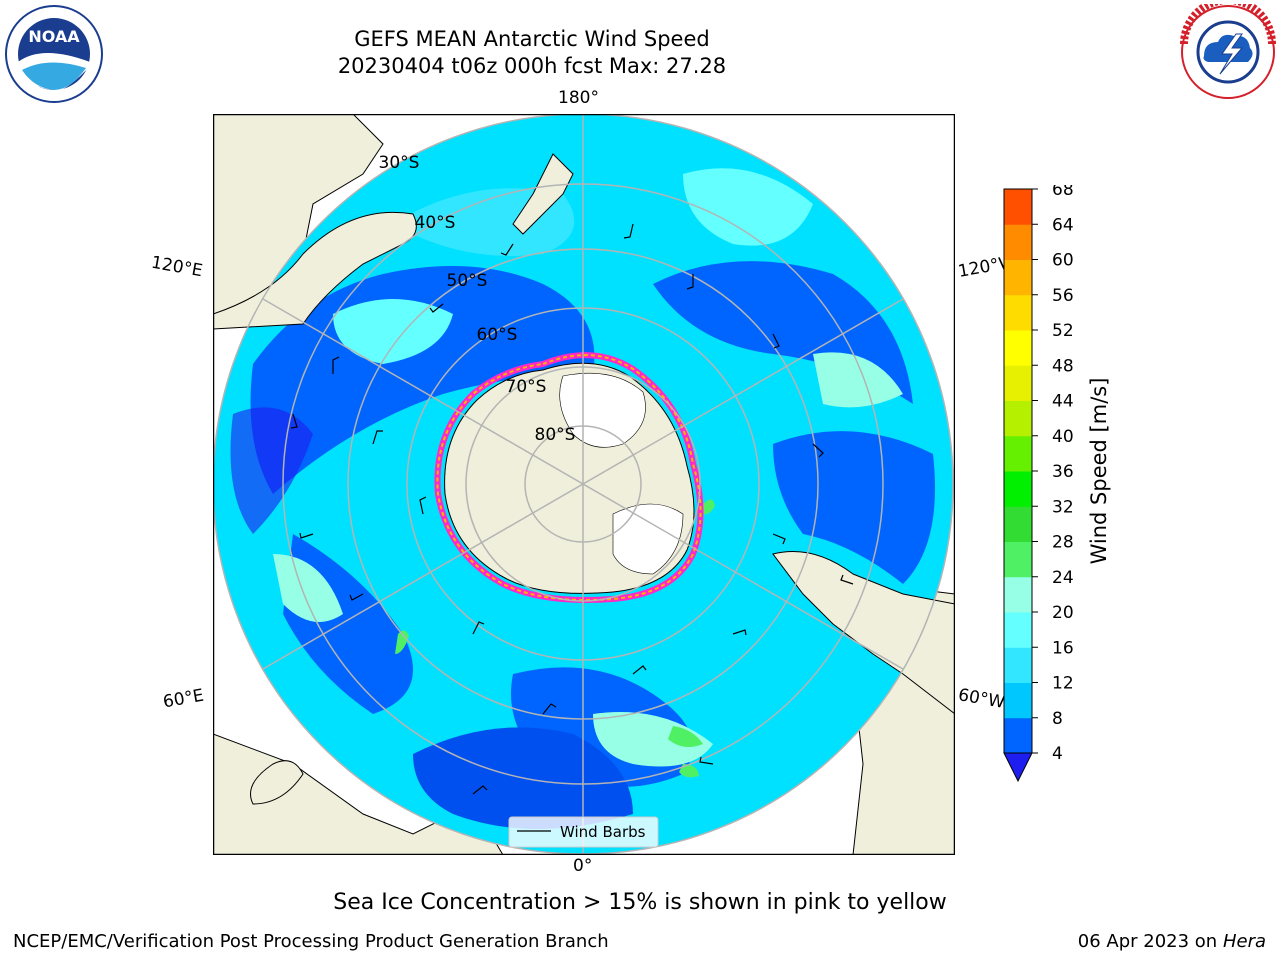 The width and height of the screenshot is (1280, 960). Describe the element at coordinates (497, 335) in the screenshot. I see `lat-label-60s: 60°S` at that location.